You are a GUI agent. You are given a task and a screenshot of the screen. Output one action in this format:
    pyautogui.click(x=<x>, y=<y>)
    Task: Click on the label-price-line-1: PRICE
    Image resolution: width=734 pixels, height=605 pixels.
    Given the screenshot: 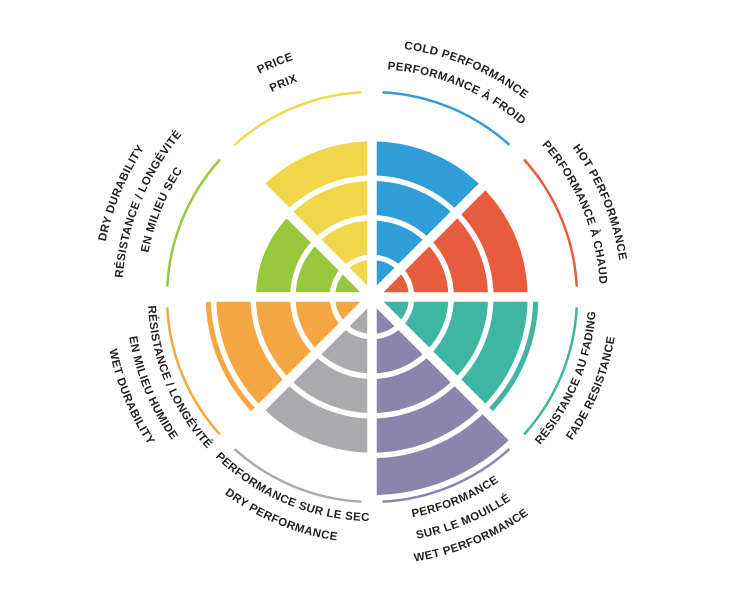 What is the action you would take?
    pyautogui.click(x=275, y=63)
    